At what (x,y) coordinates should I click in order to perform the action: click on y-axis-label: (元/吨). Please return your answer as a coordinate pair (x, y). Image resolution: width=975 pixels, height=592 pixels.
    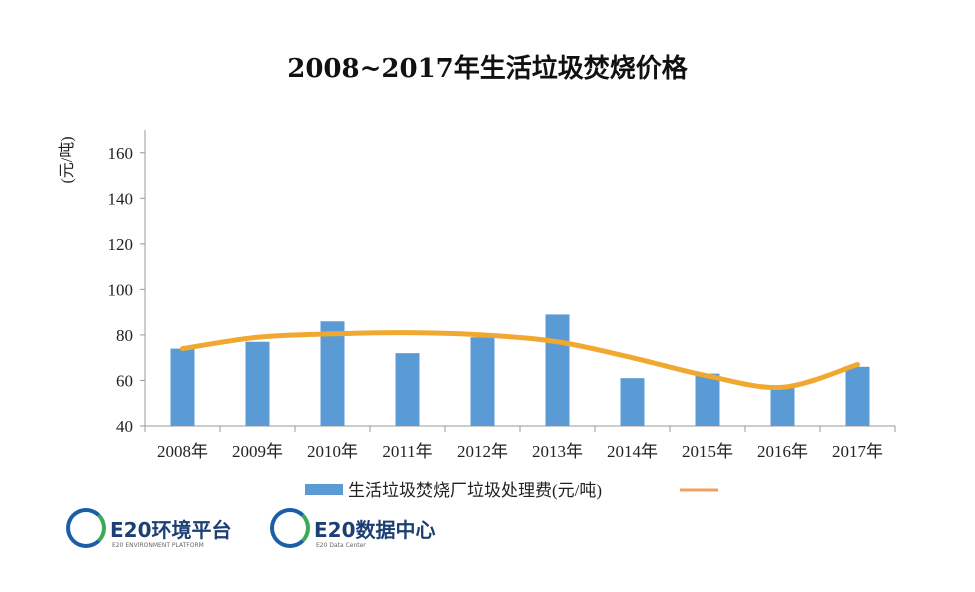
    Looking at the image, I should click on (67, 159).